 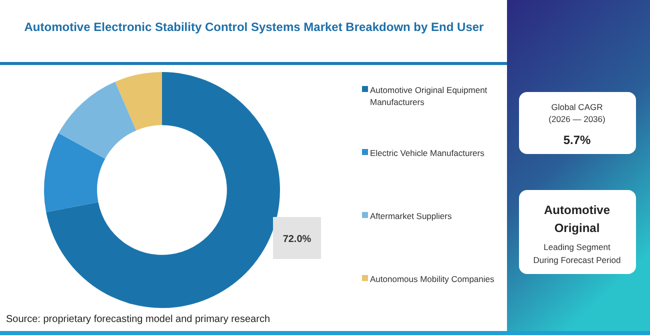 I want to click on legend-label: Aftermarket Suppliers, so click(x=411, y=216).